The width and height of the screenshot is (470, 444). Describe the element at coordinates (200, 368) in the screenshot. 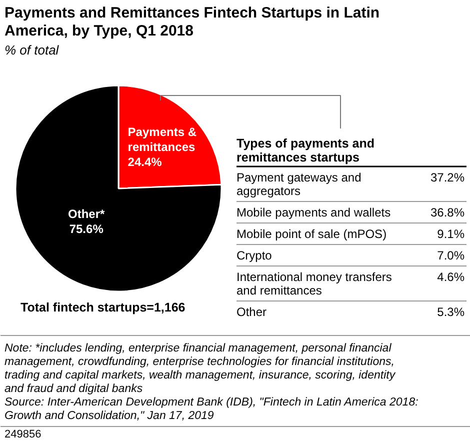

I see `text: Note: *includes lending, enterprise financial management, personal financial management, crowdfunding, enterprise technologies for financial institutions, trading and capital markets, wealth management, insurance, scoring, identity and fraud and digital banks` at that location.